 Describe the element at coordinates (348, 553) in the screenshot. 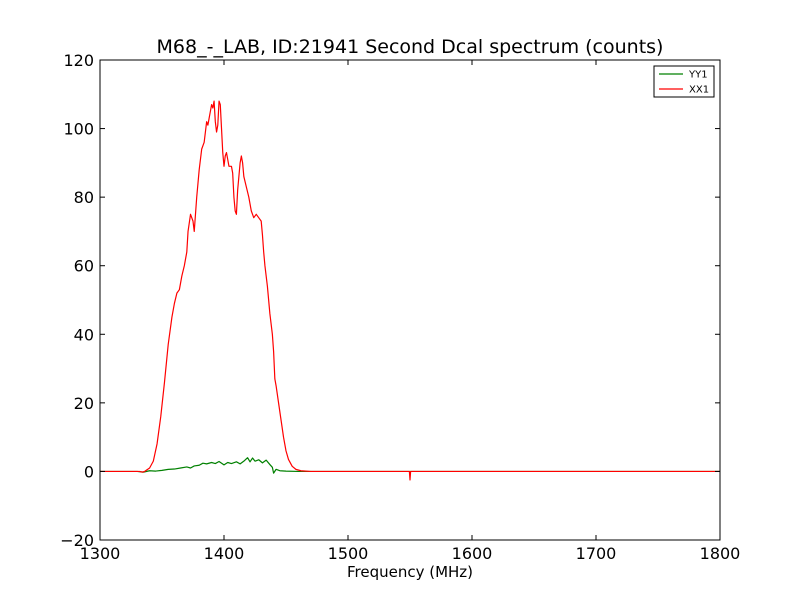

I see `x-tick-label: 1500` at that location.